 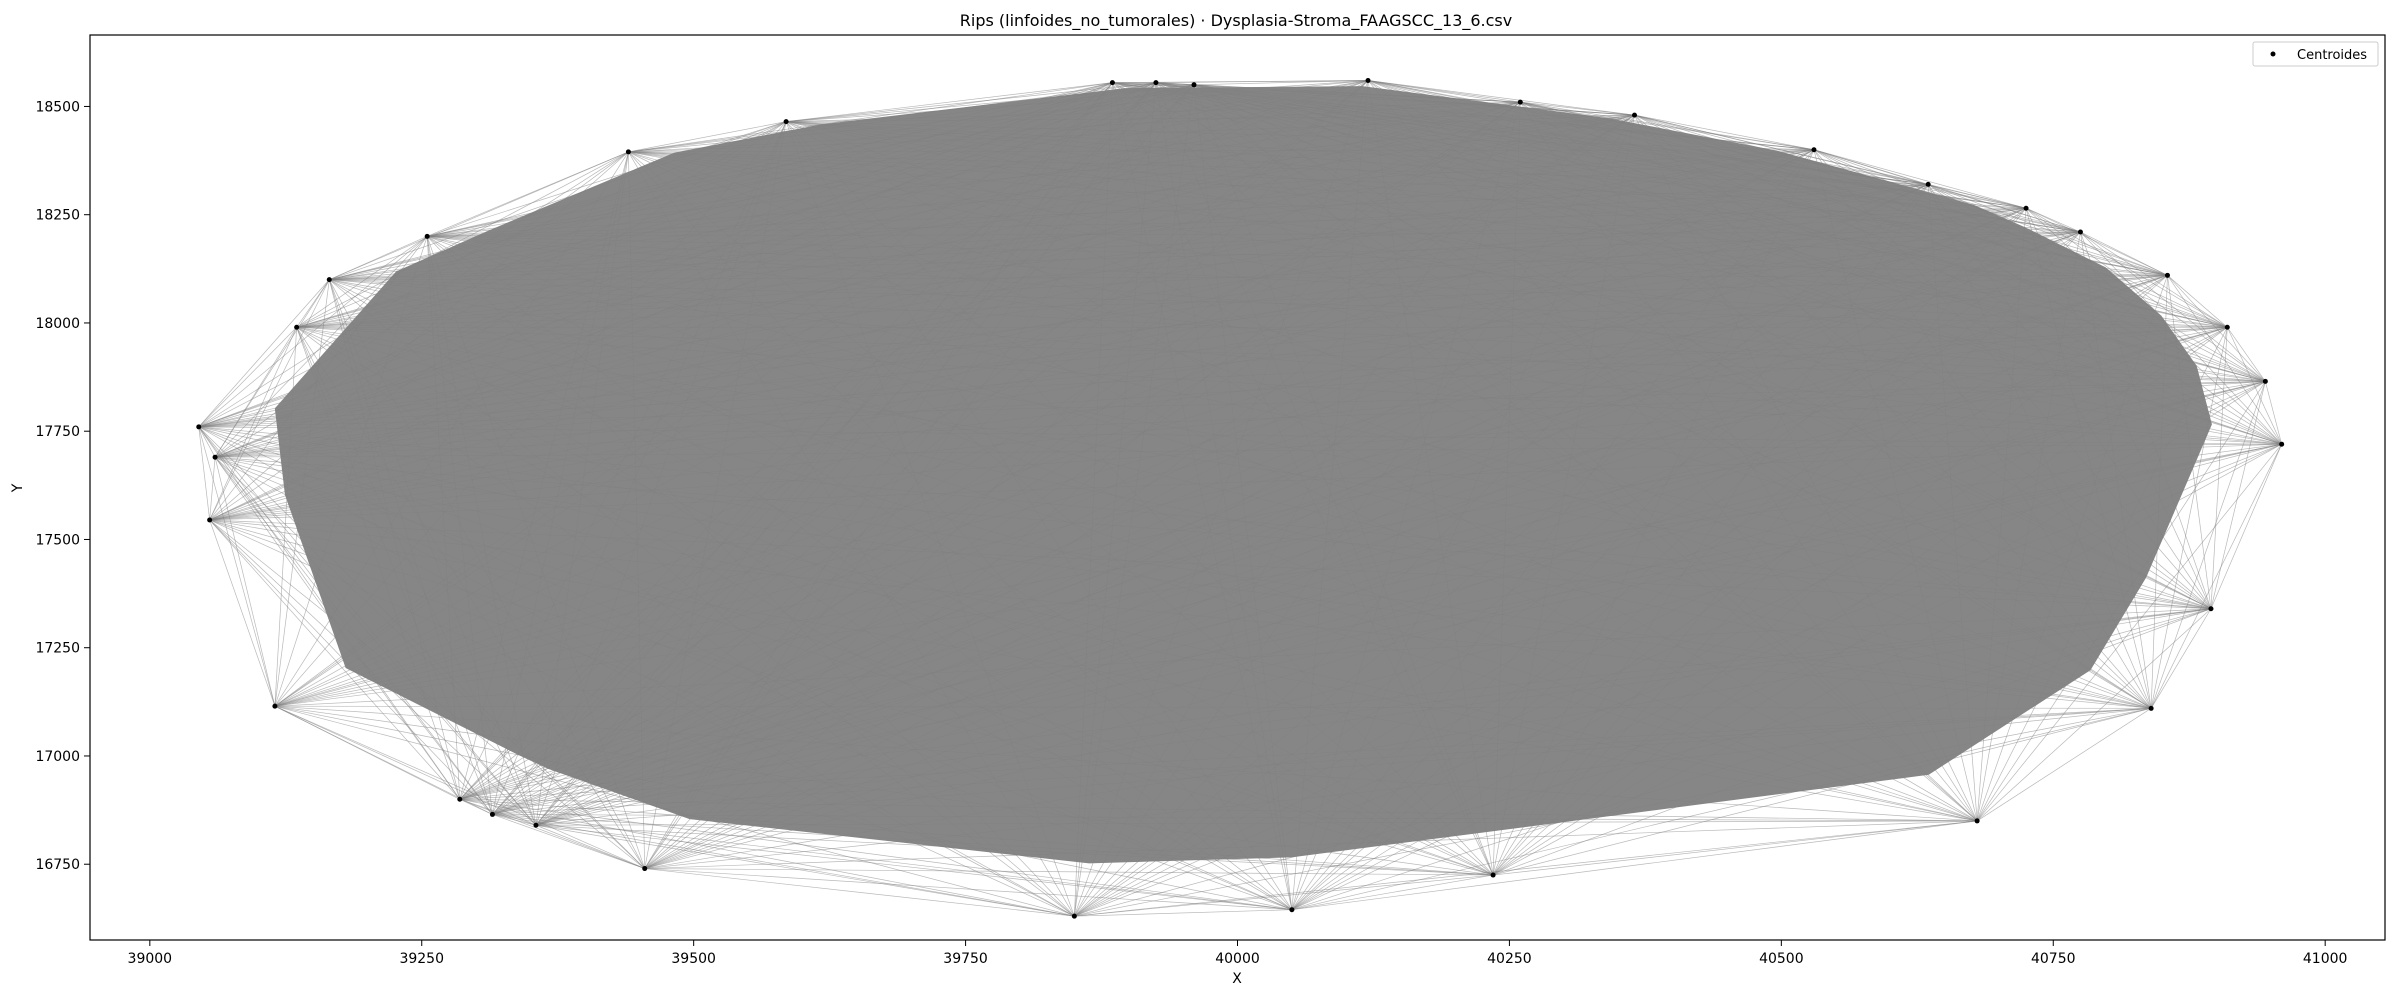 What do you see at coordinates (1237, 979) in the screenshot?
I see `x-axis-label: X` at bounding box center [1237, 979].